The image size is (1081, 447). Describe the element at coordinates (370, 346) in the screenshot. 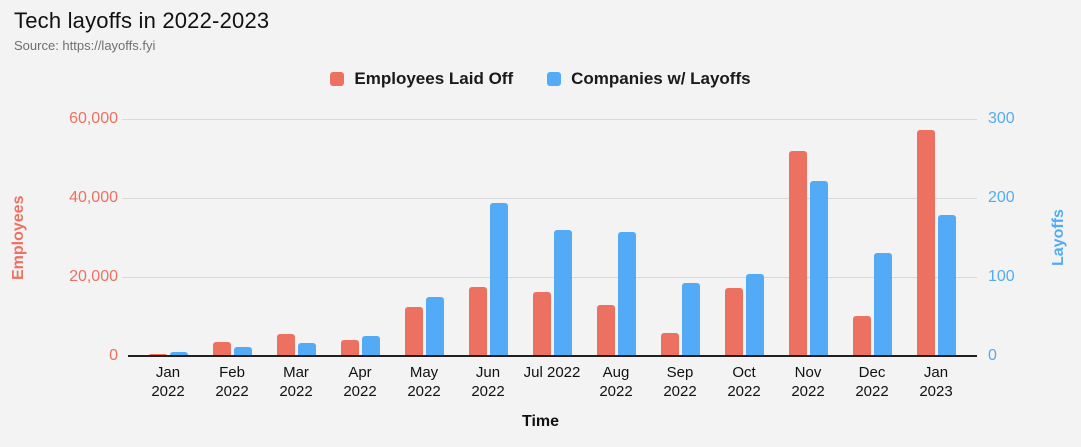

I see `bar-companies-apr-2022` at that location.